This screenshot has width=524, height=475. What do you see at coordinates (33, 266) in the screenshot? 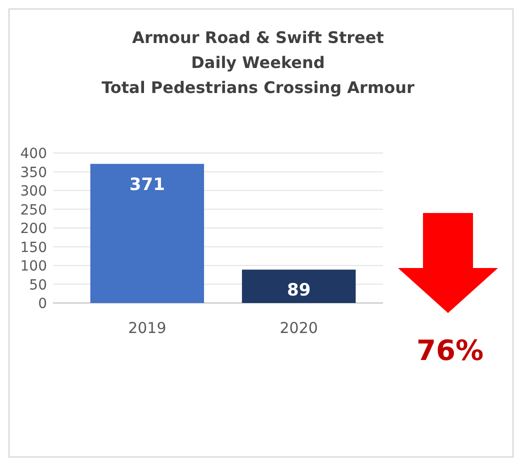
I see `y-tick-label: 100` at bounding box center [33, 266].